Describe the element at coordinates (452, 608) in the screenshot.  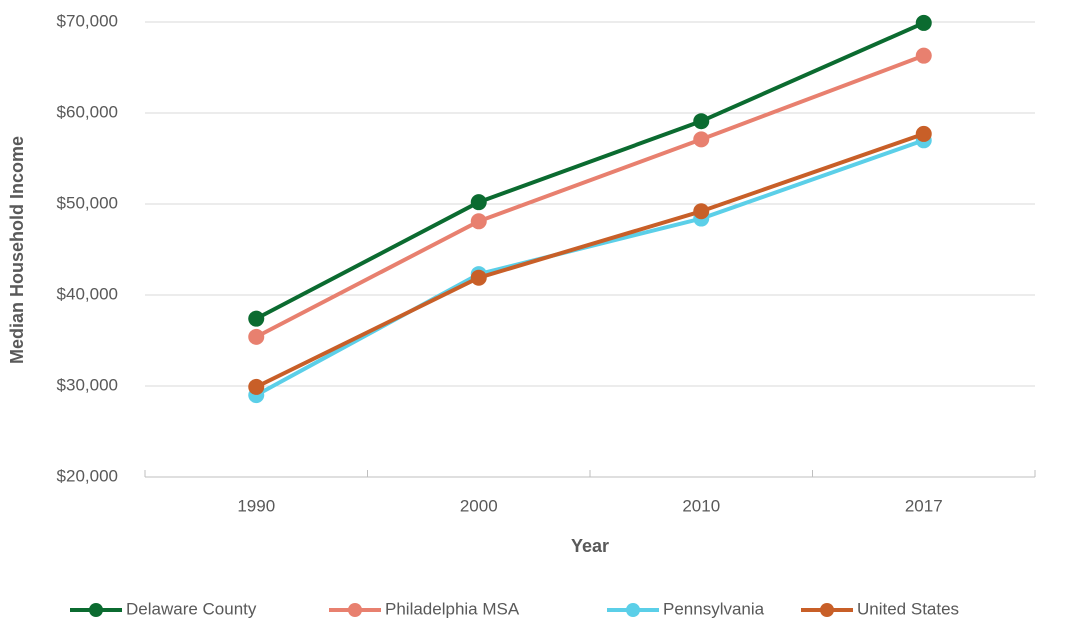
I see `legend-label: Philadelphia MSA` at that location.